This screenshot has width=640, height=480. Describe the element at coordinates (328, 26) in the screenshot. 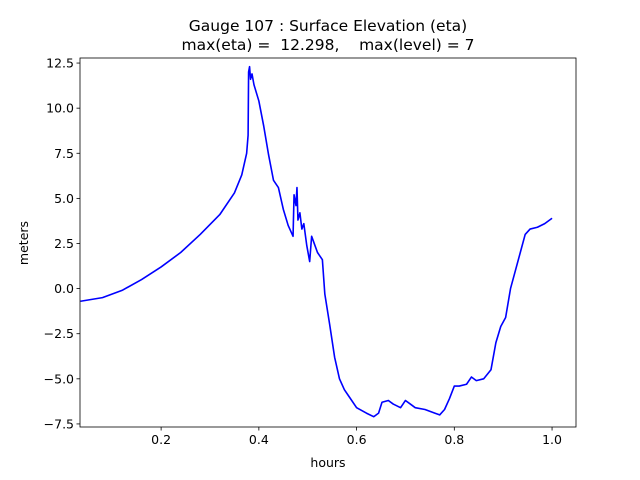

I see `chart-title: Gauge 107 : Surface Elevation (eta)` at that location.